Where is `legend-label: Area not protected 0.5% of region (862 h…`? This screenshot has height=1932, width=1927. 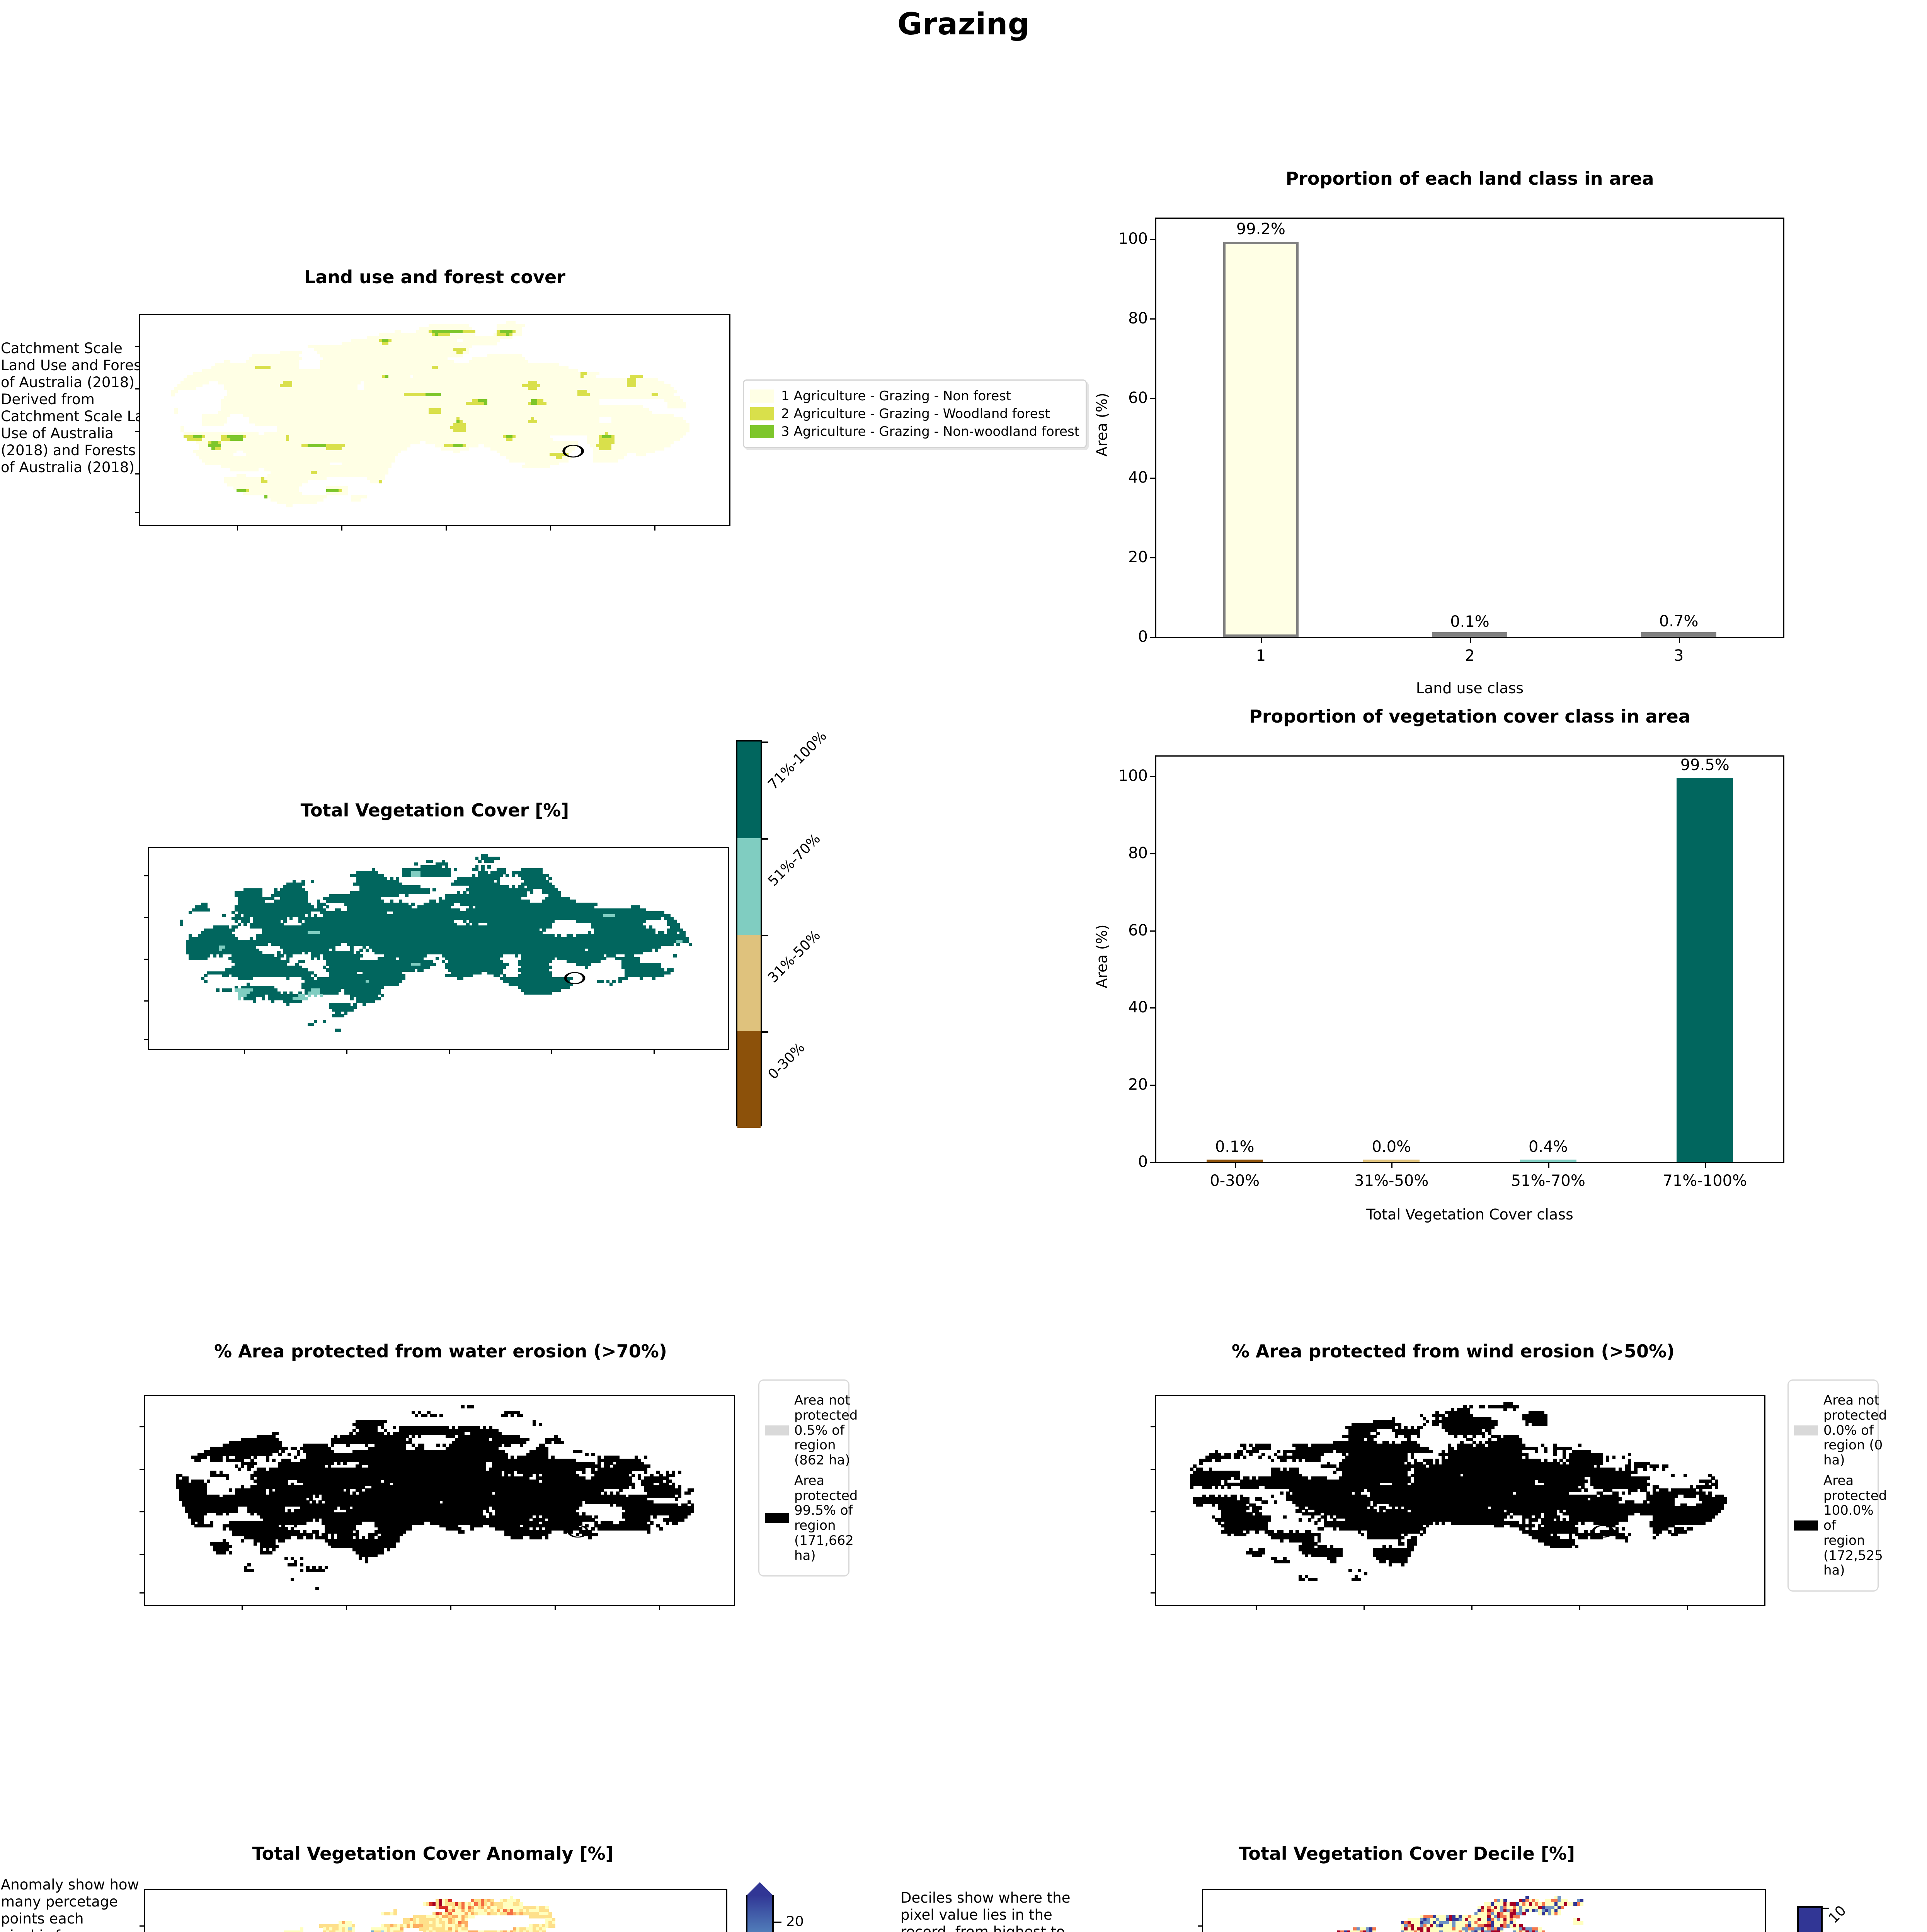 legend-label: Area not protected 0.5% of region (862 h… is located at coordinates (826, 1431).